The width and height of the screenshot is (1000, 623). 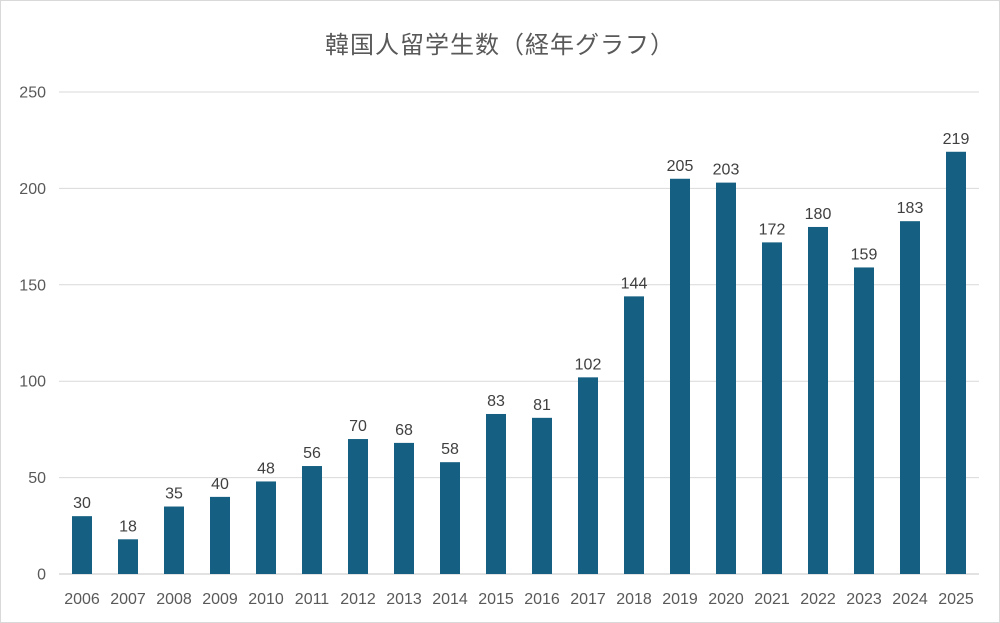 I want to click on value-label: 219, so click(x=956, y=139).